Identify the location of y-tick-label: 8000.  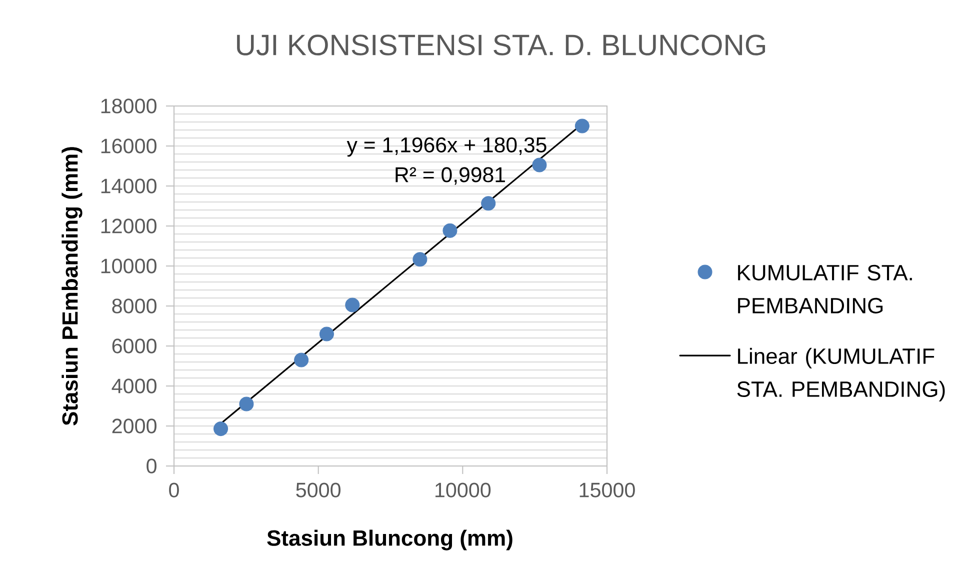
(134, 306).